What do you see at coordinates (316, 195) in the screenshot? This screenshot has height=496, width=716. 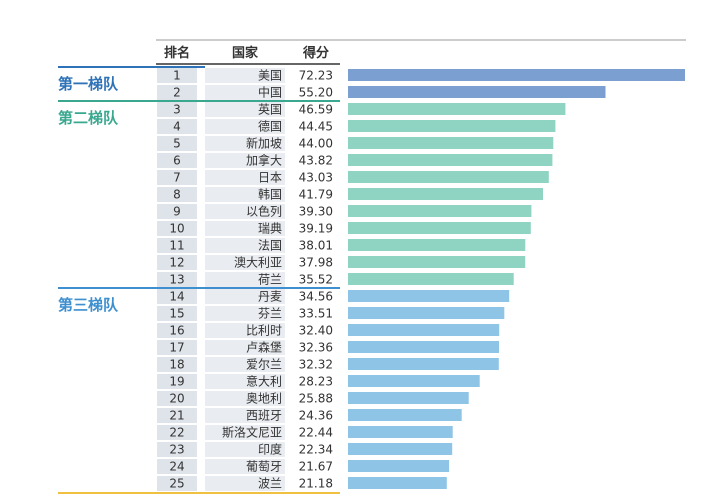 I see `score-label: 41.79` at bounding box center [316, 195].